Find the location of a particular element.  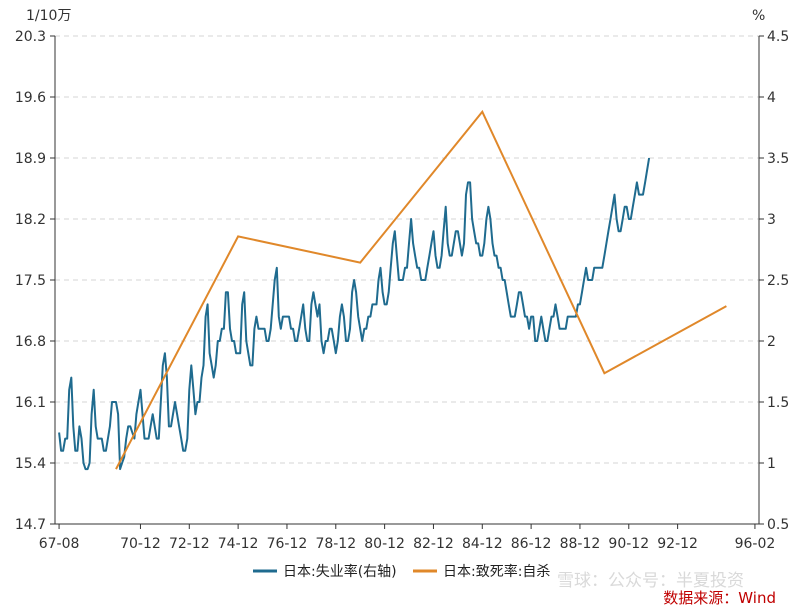

right-tick-label: 1.5 is located at coordinates (778, 403).